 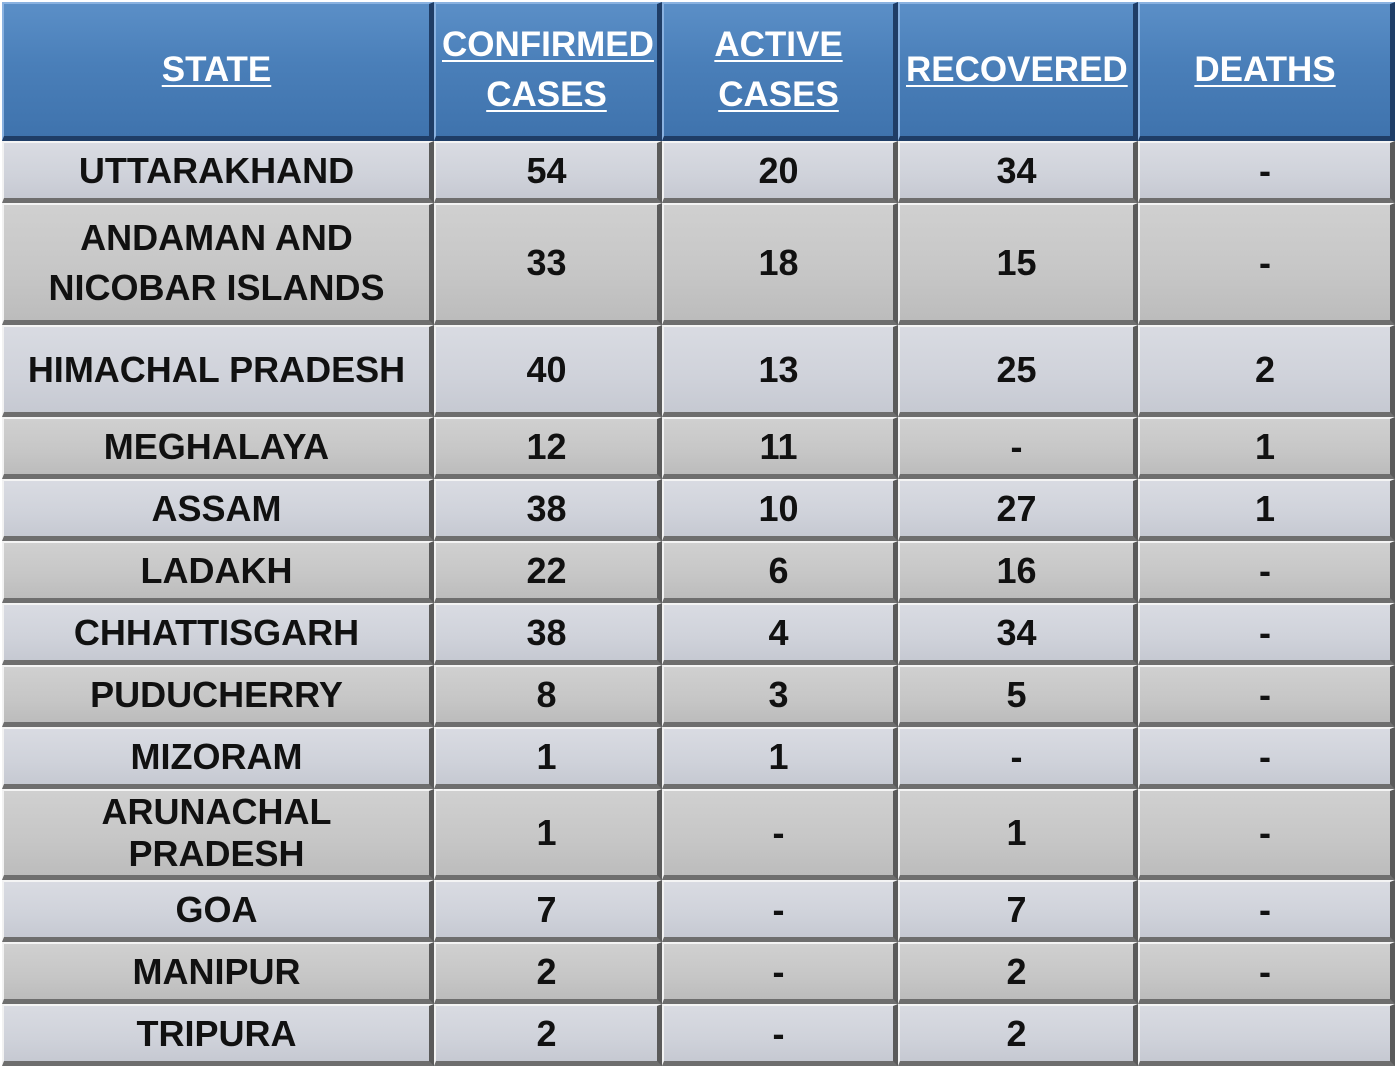 What do you see at coordinates (1018, 834) in the screenshot?
I see `recovered-cell: 1` at bounding box center [1018, 834].